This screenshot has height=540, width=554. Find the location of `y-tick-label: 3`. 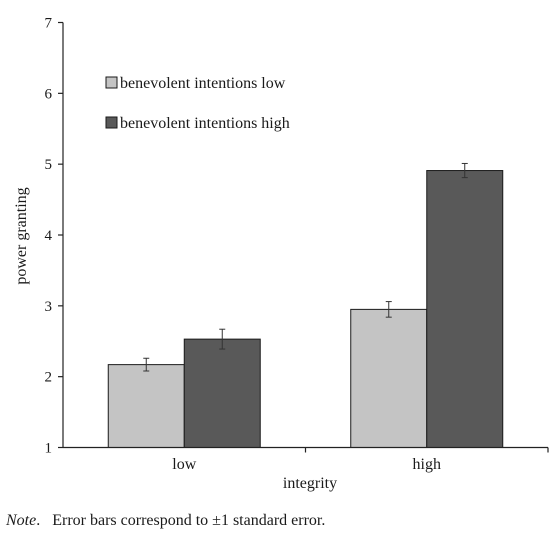

y-tick-label: 3 is located at coordinates (49, 307).